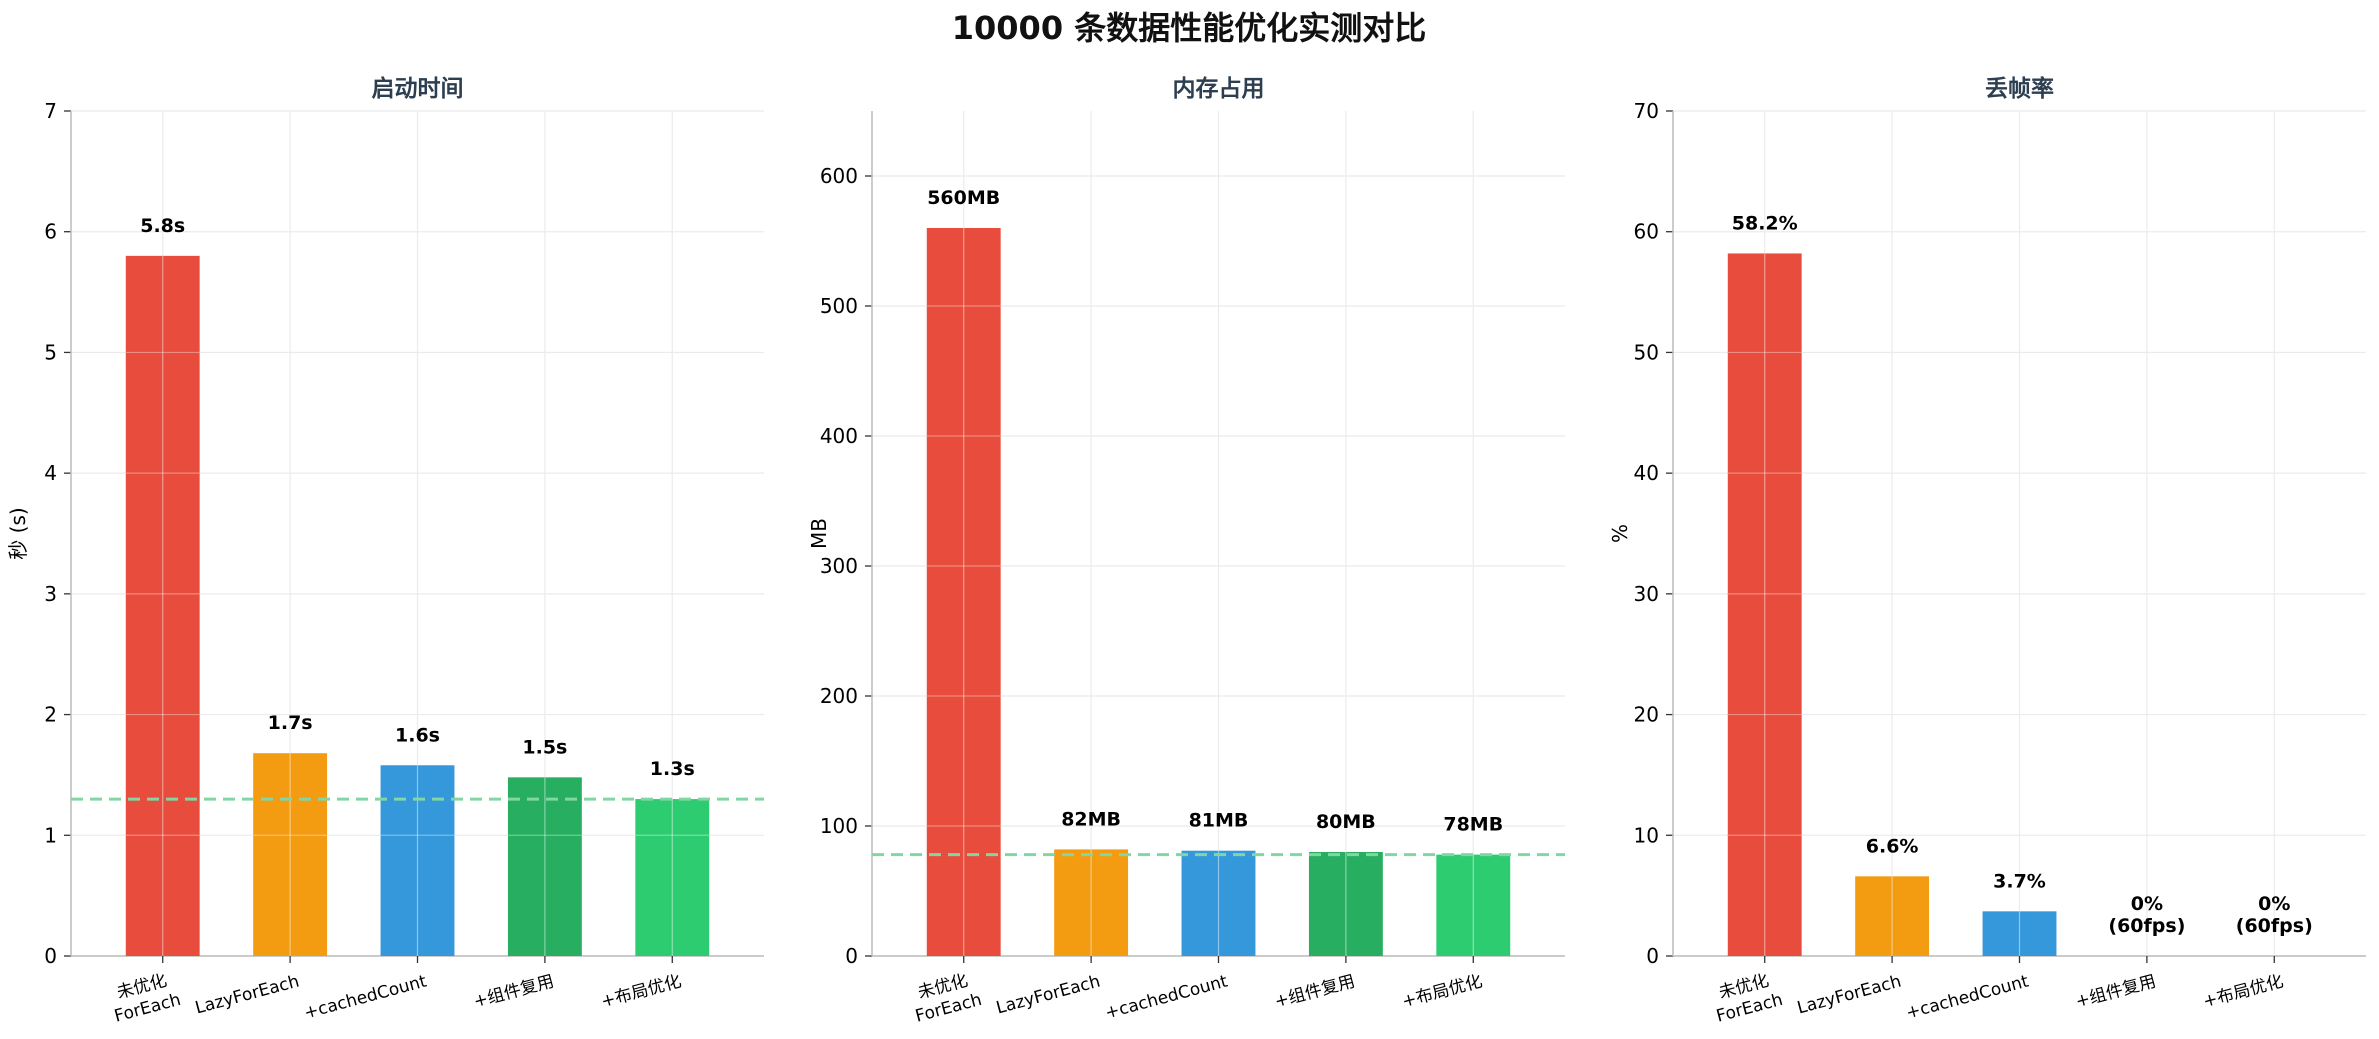 This screenshot has width=2379, height=1039. What do you see at coordinates (672, 769) in the screenshot?
I see `data-label: 1.3s` at bounding box center [672, 769].